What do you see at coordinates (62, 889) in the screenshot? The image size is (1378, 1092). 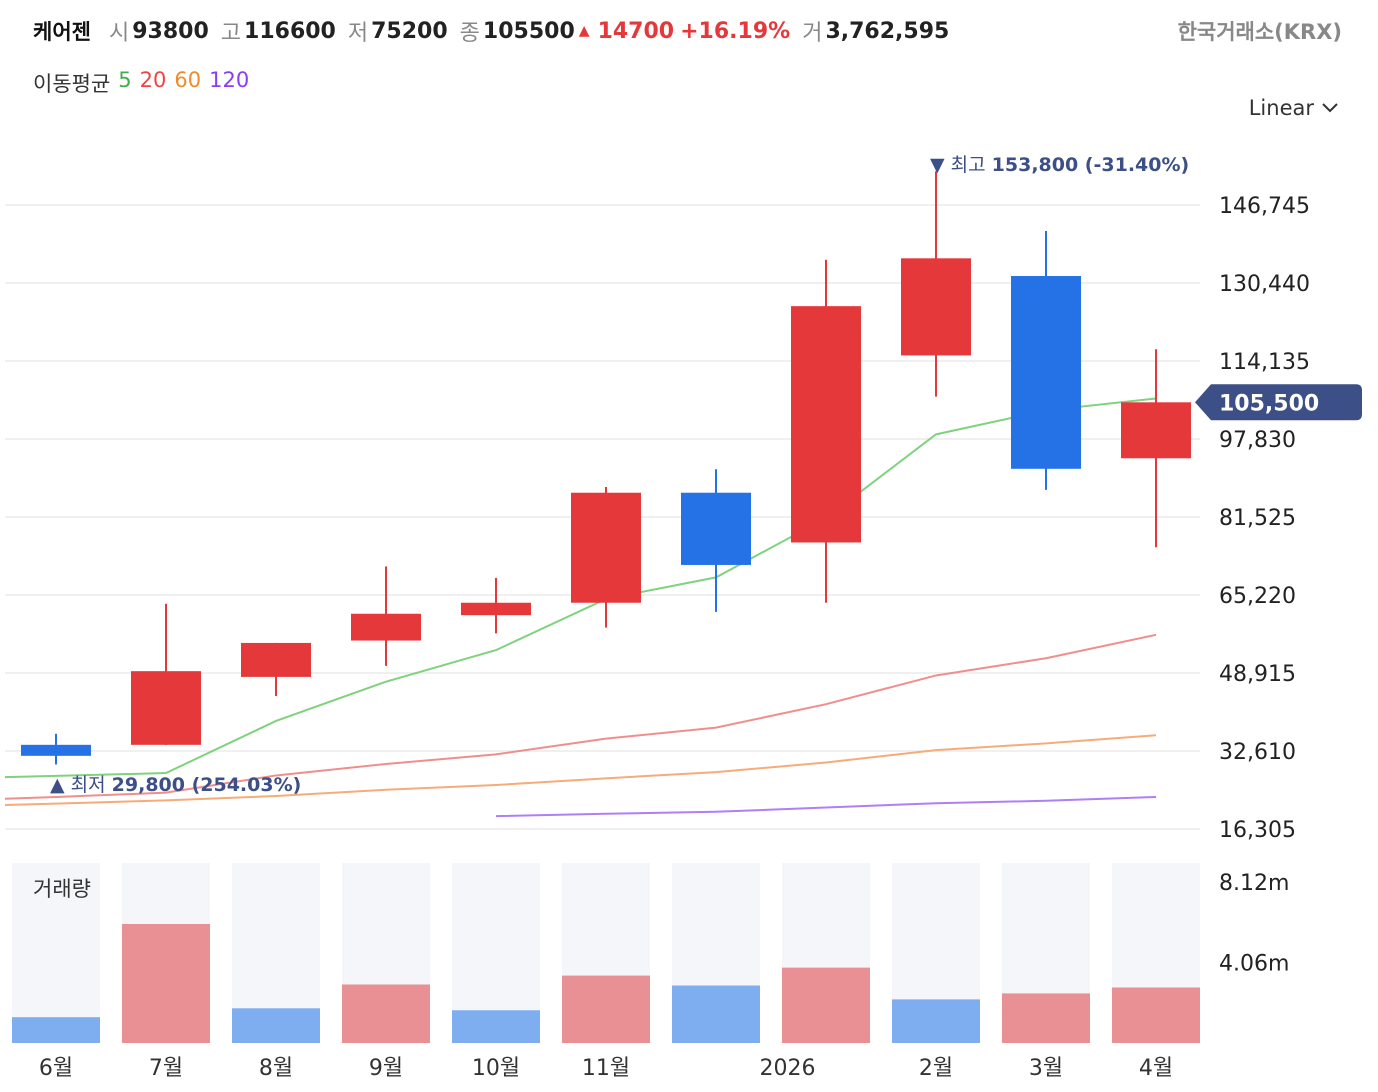 I see `volume-panel-label: 거래량` at bounding box center [62, 889].